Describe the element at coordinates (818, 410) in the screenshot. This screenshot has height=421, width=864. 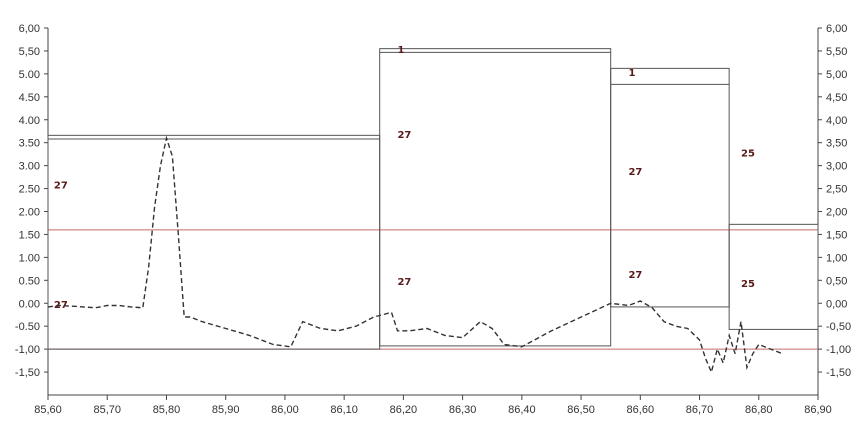
I see `x-tick-label: 86,90` at that location.